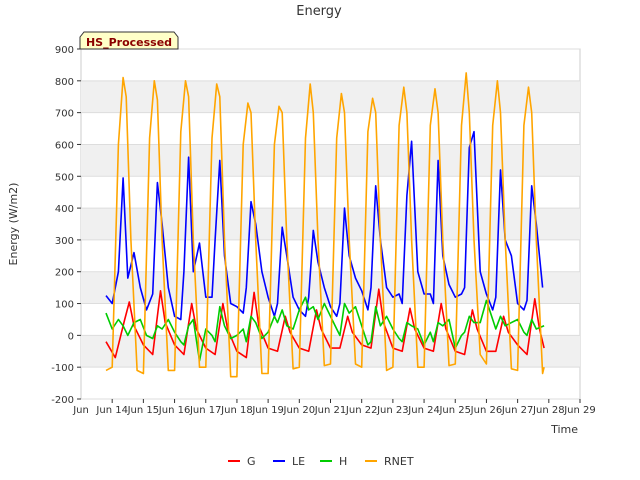 This screenshot has height=480, width=640. I want to click on y-tick-label: 900, so click(64, 50).